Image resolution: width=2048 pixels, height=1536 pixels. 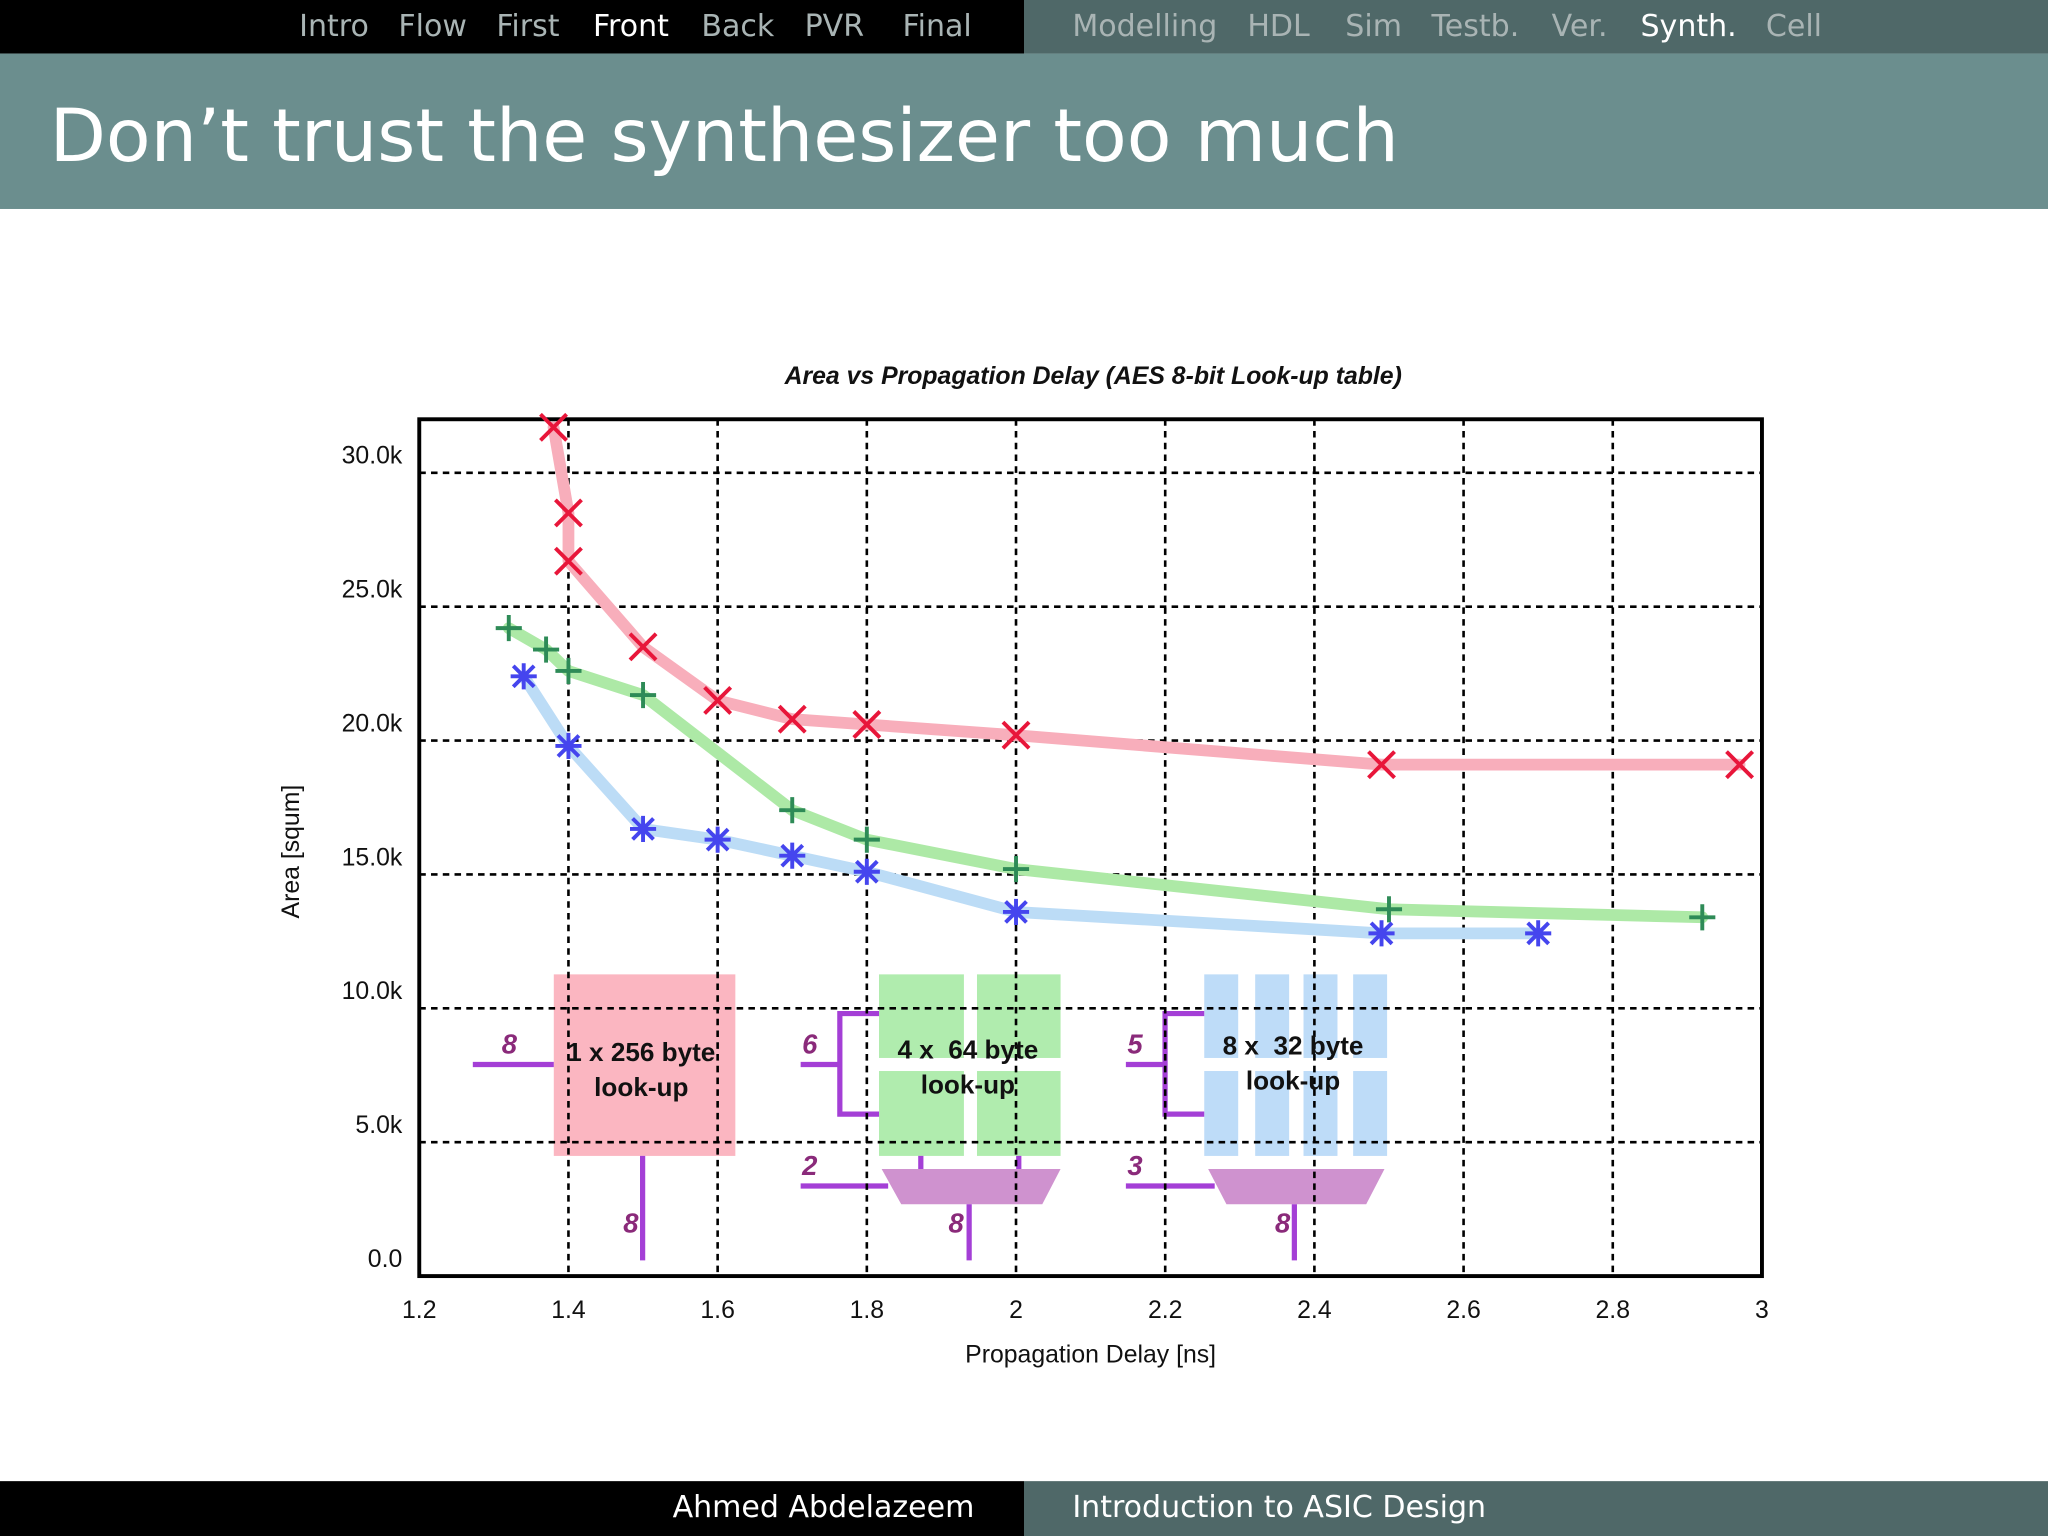 What do you see at coordinates (1688, 26) in the screenshot?
I see `nav-item: Synth.` at bounding box center [1688, 26].